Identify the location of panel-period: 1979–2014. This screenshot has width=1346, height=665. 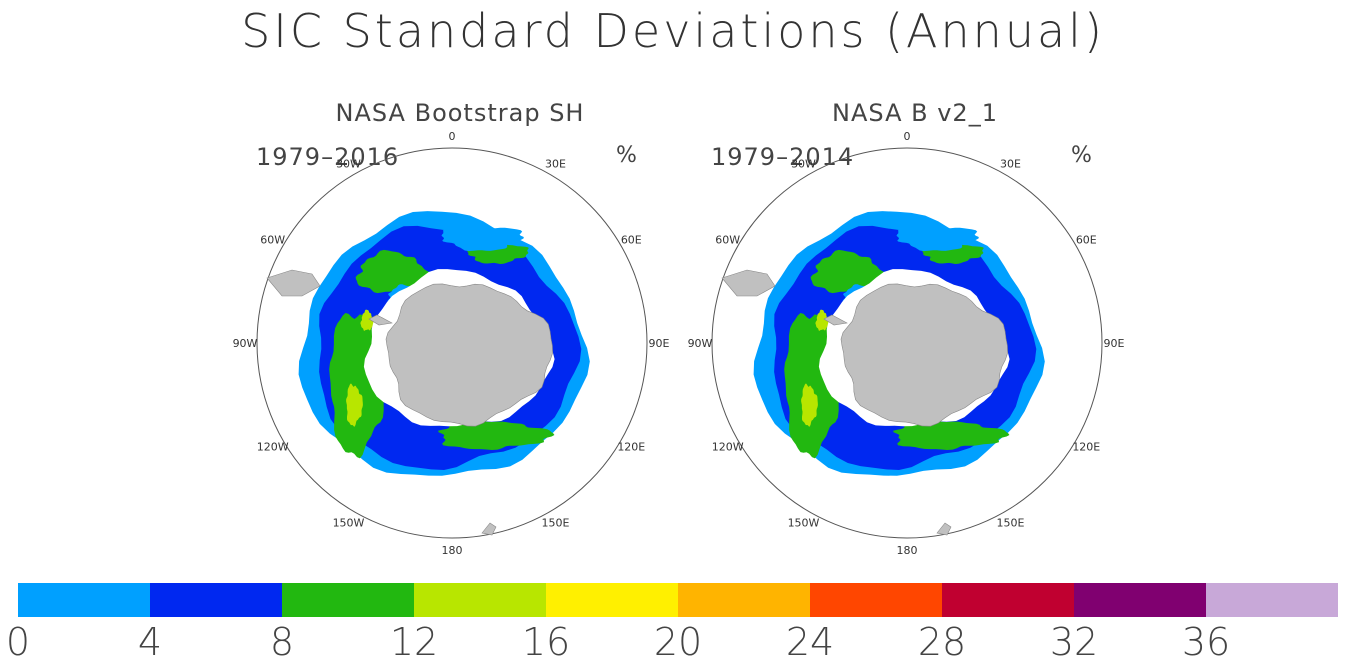
(783, 157).